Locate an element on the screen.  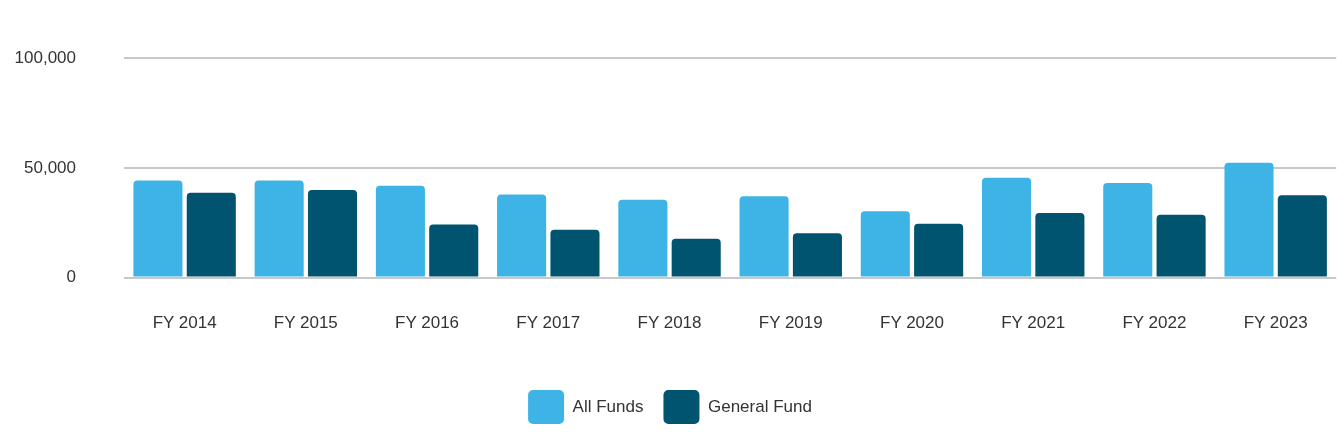
legend-label: All Funds is located at coordinates (608, 406).